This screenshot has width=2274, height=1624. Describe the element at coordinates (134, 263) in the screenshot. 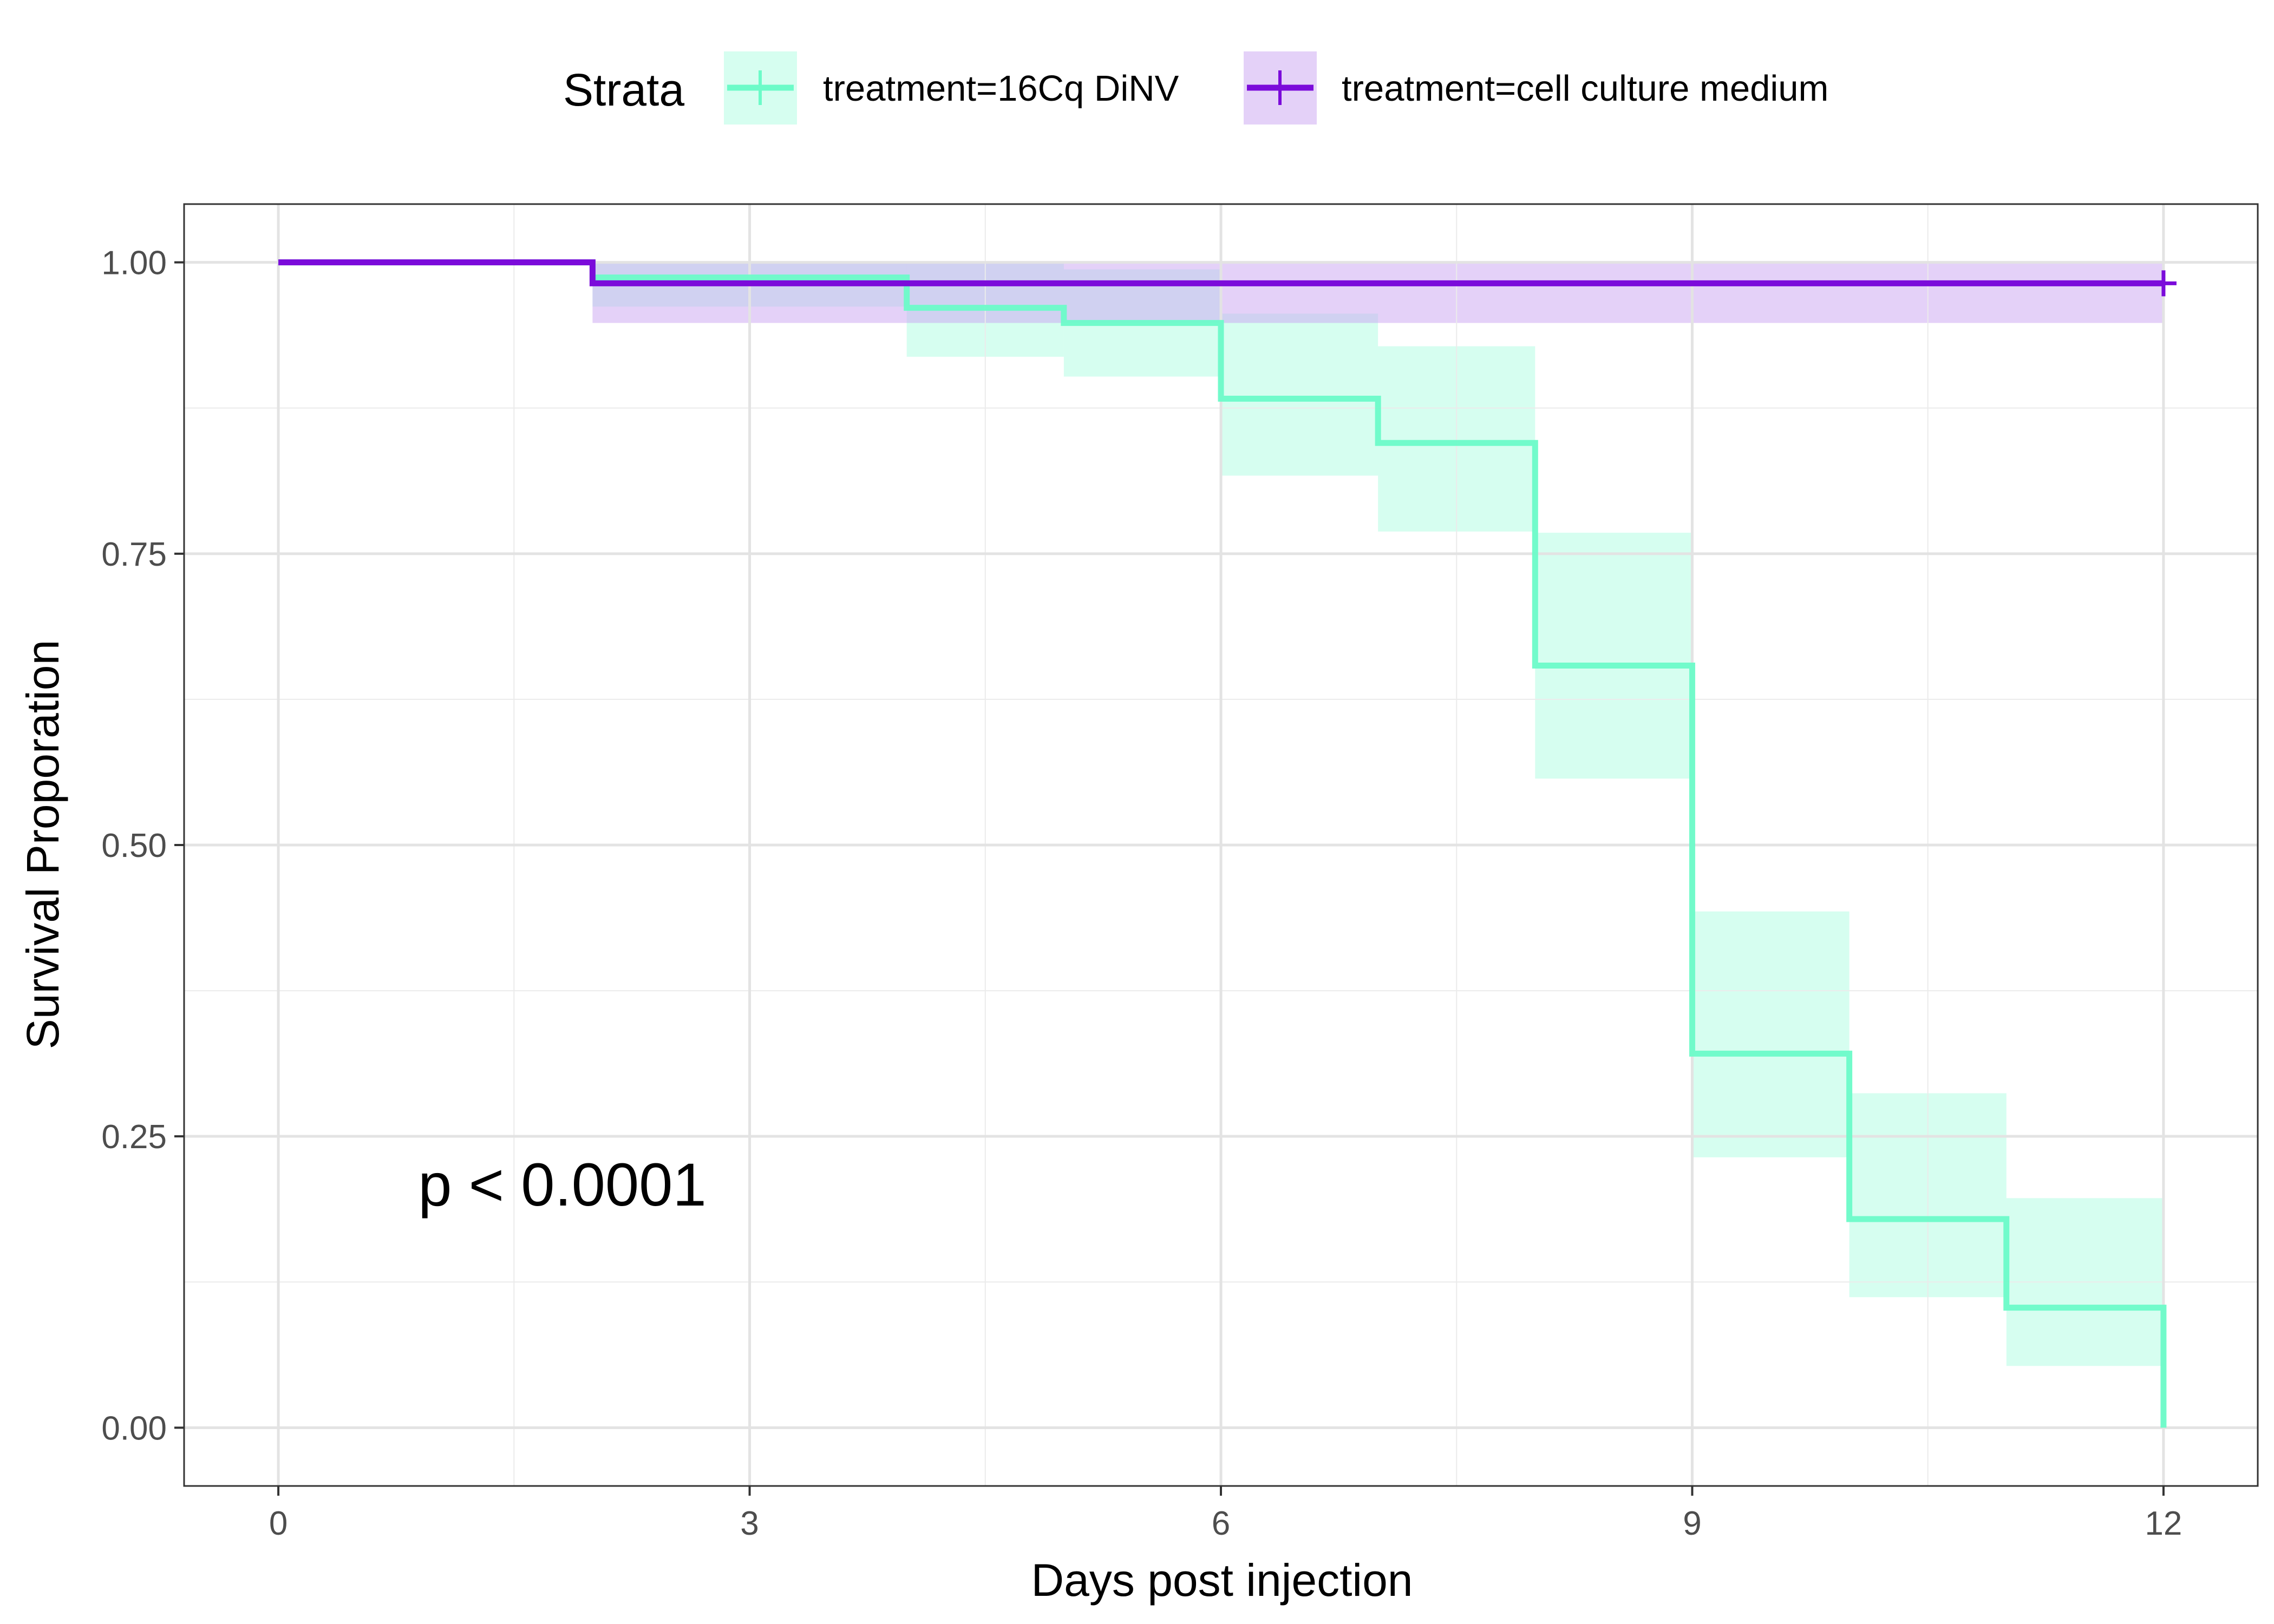

I see `y-tick-label: 1.00` at that location.